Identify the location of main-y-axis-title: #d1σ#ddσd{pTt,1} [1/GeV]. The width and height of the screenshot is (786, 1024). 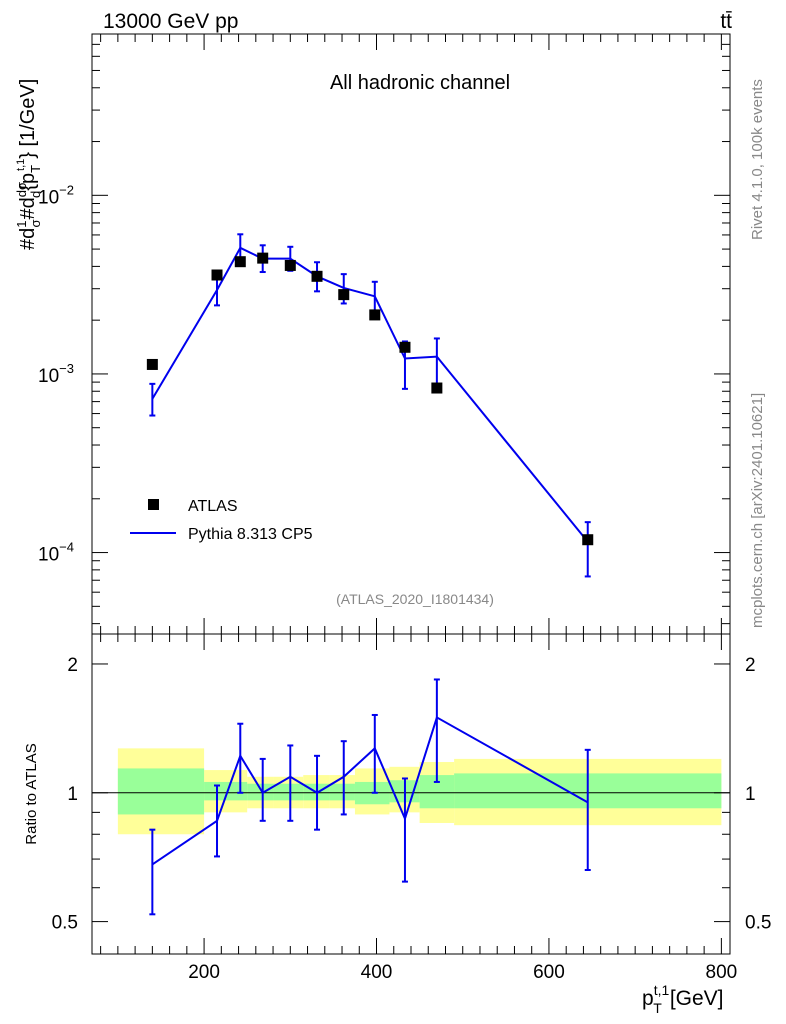
(28, 164).